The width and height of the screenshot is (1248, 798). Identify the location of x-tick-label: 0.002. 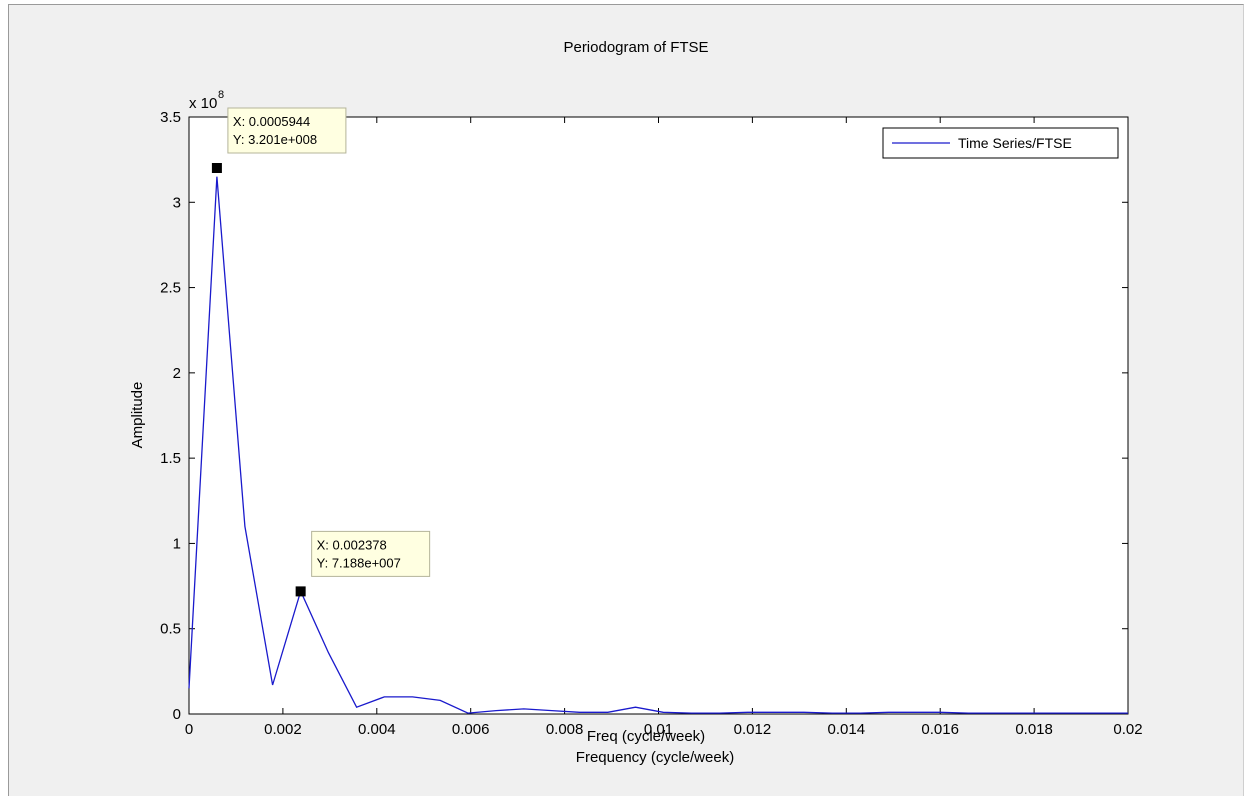
(283, 729).